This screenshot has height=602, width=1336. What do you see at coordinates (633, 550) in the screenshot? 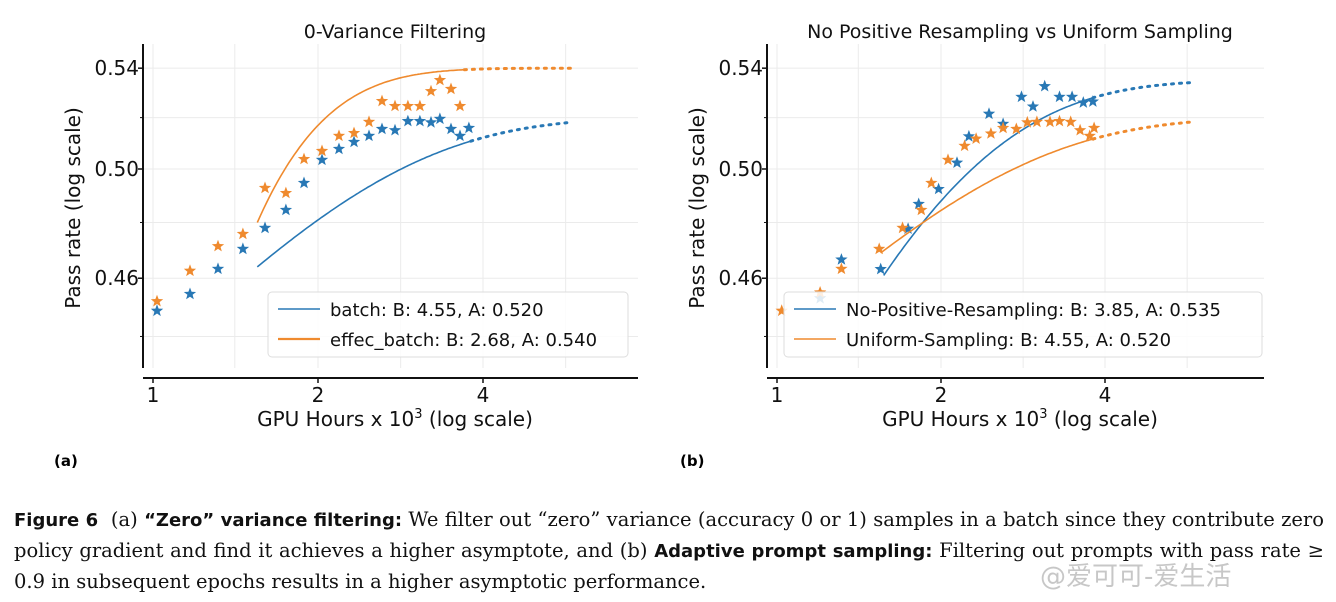
I see `caption-part-b-label: (b)` at bounding box center [633, 550].